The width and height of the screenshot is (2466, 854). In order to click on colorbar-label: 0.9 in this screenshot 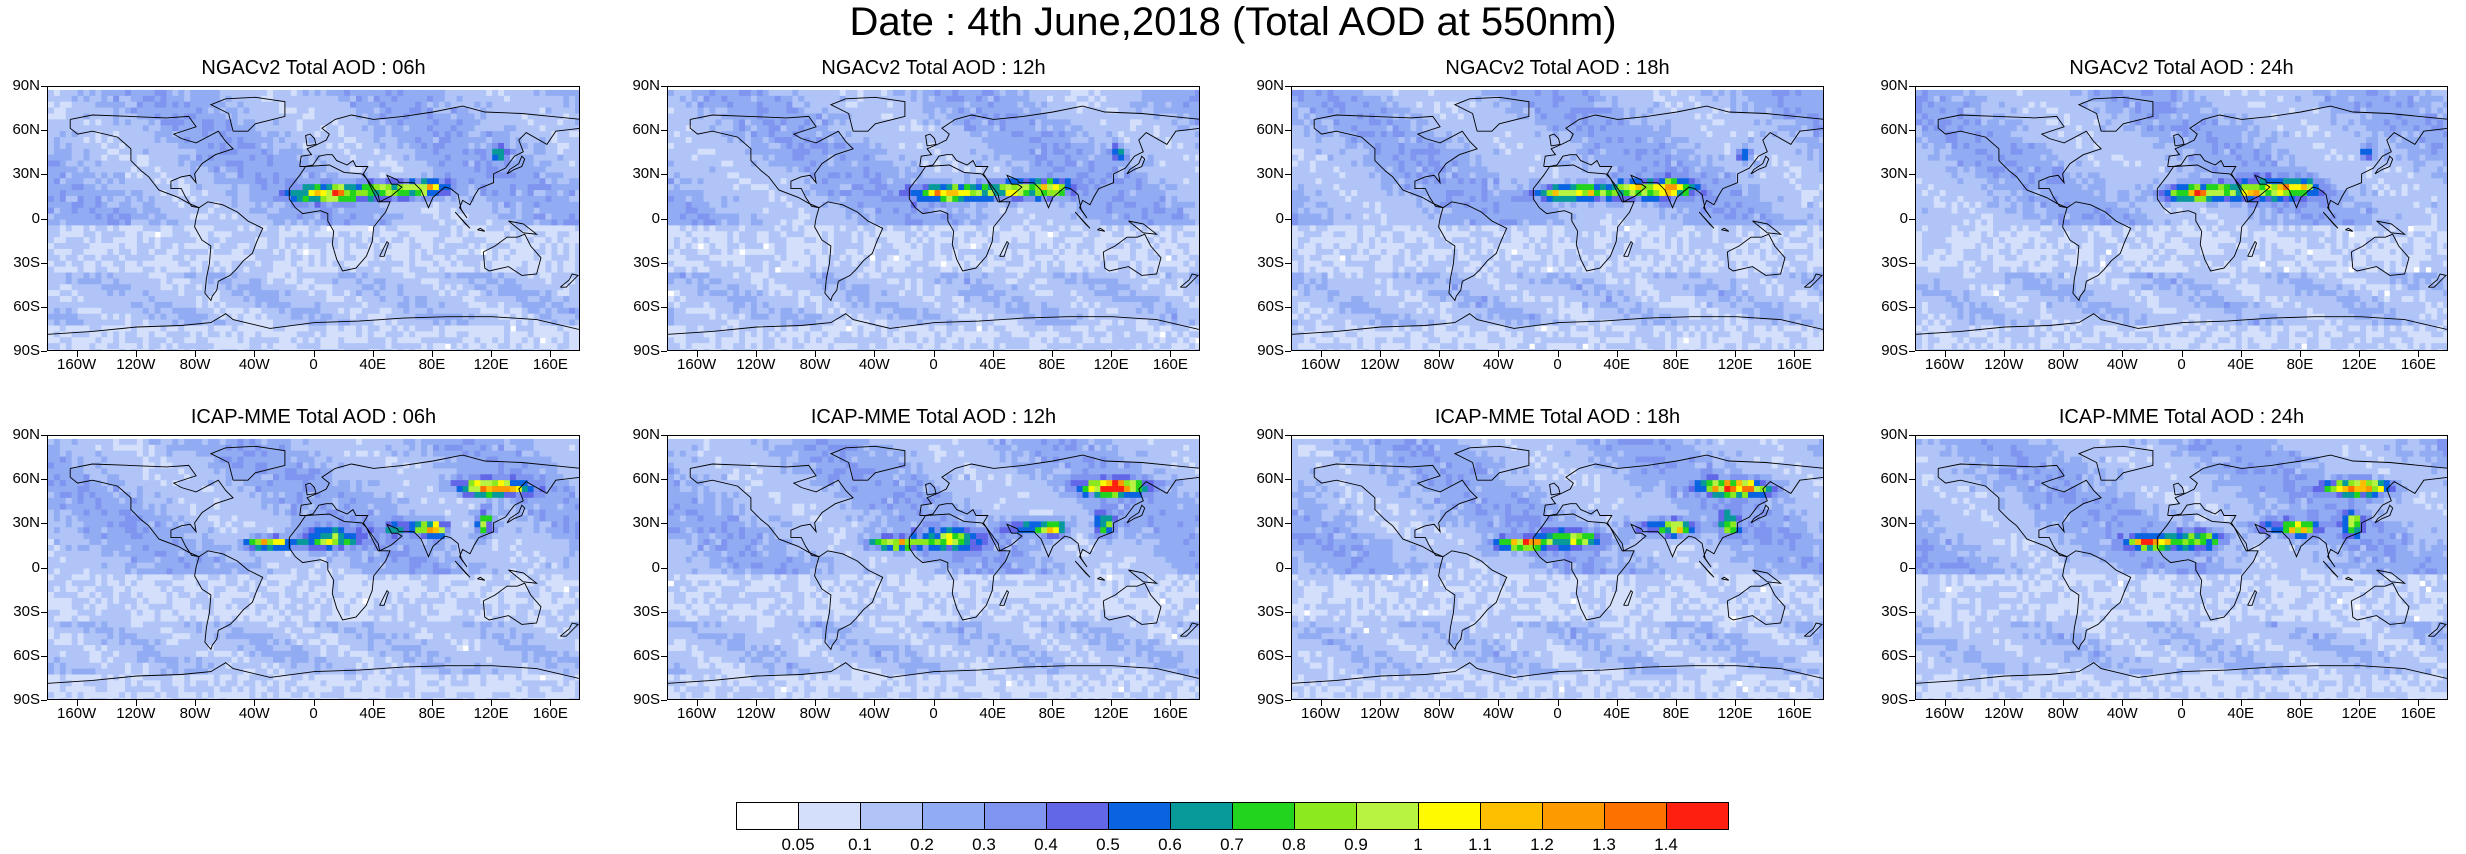, I will do `click(1356, 845)`.